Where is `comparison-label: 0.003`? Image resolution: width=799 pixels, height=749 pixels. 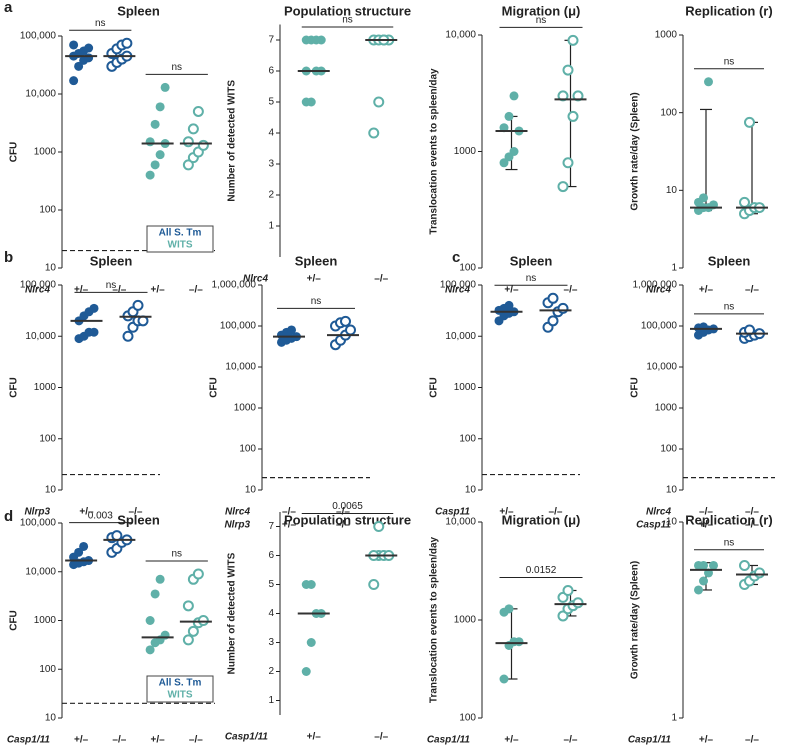 comparison-label: 0.003 is located at coordinates (100, 515).